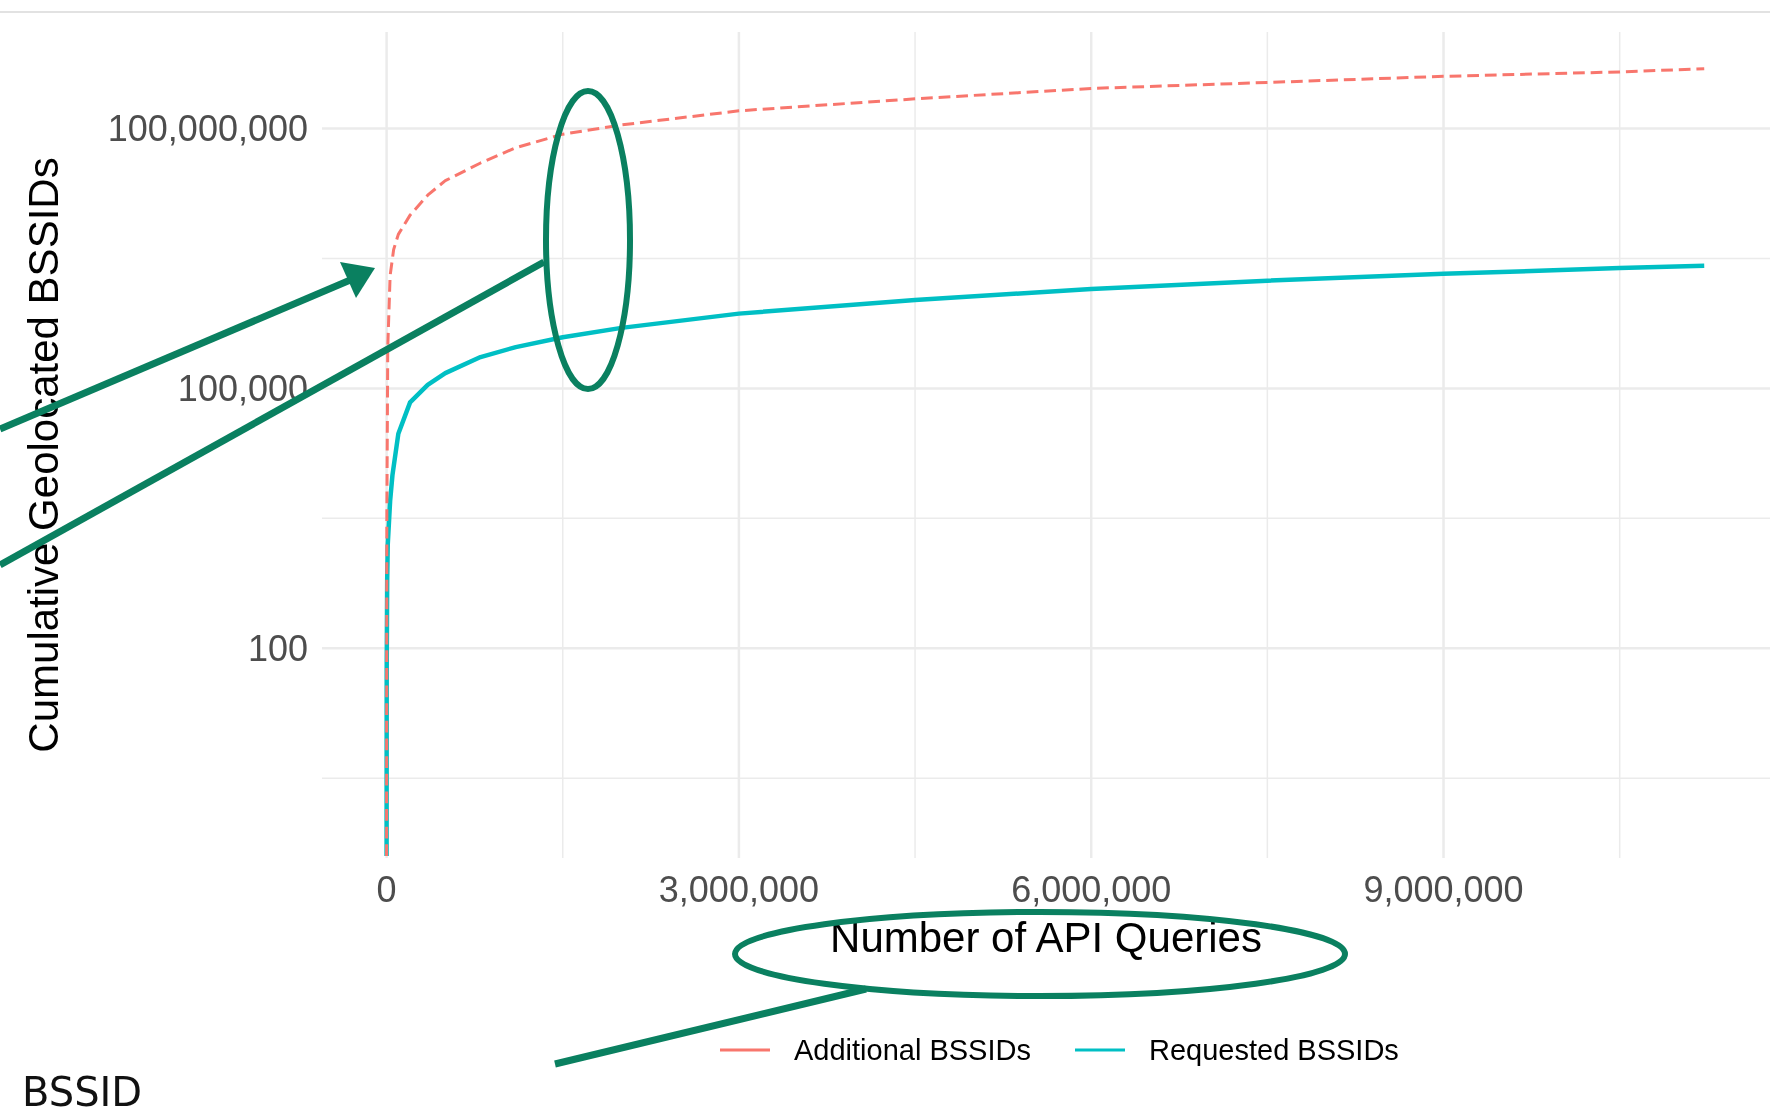  What do you see at coordinates (738, 889) in the screenshot?
I see `x-tick-label: 3,000,000` at bounding box center [738, 889].